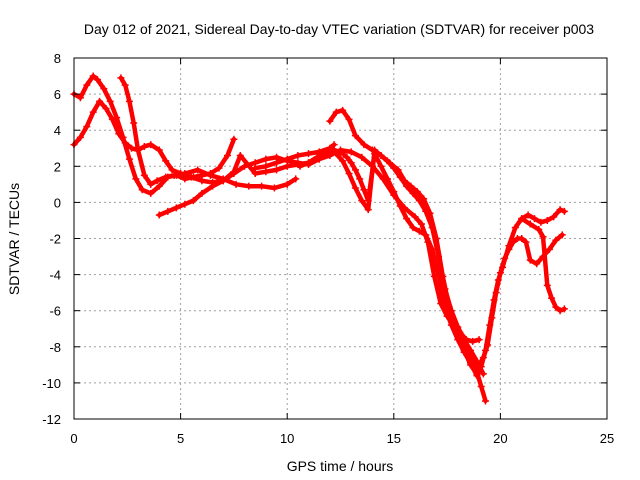 The image size is (640, 480). Describe the element at coordinates (394, 438) in the screenshot. I see `x-tick-label: 15` at that location.